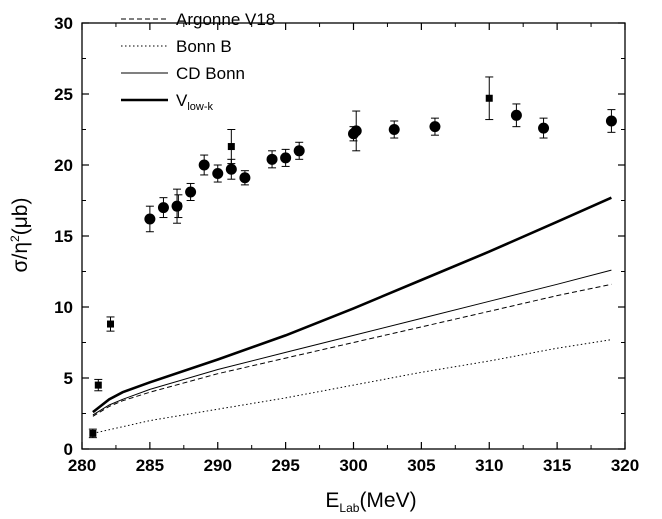 The width and height of the screenshot is (662, 519). Describe the element at coordinates (625, 465) in the screenshot. I see `x-tick-label: 320` at that location.